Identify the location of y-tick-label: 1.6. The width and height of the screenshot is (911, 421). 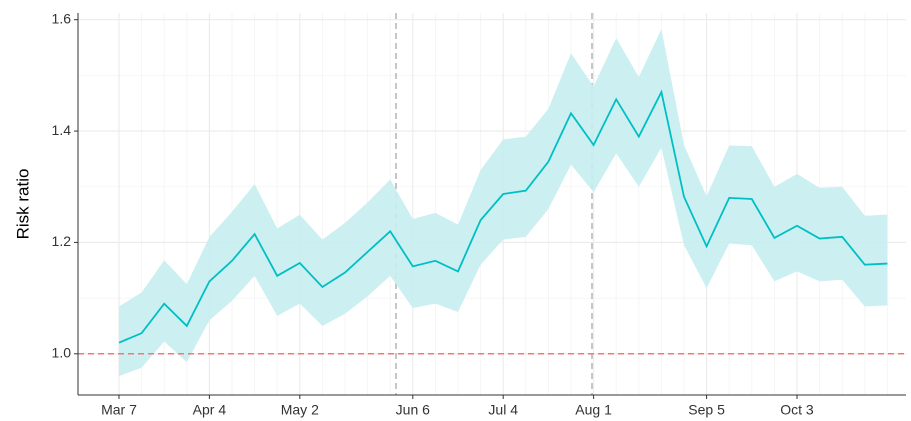
(62, 18).